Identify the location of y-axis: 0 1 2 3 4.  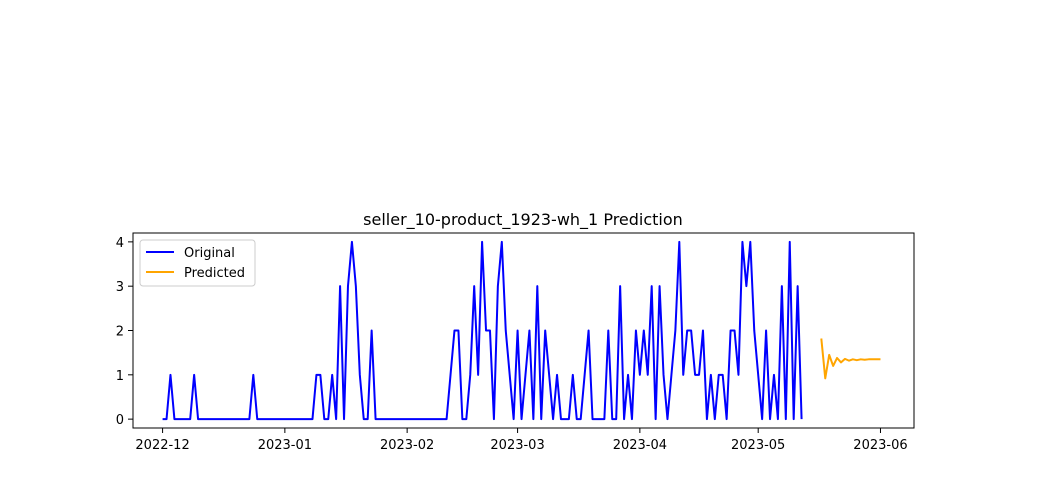
(124, 332).